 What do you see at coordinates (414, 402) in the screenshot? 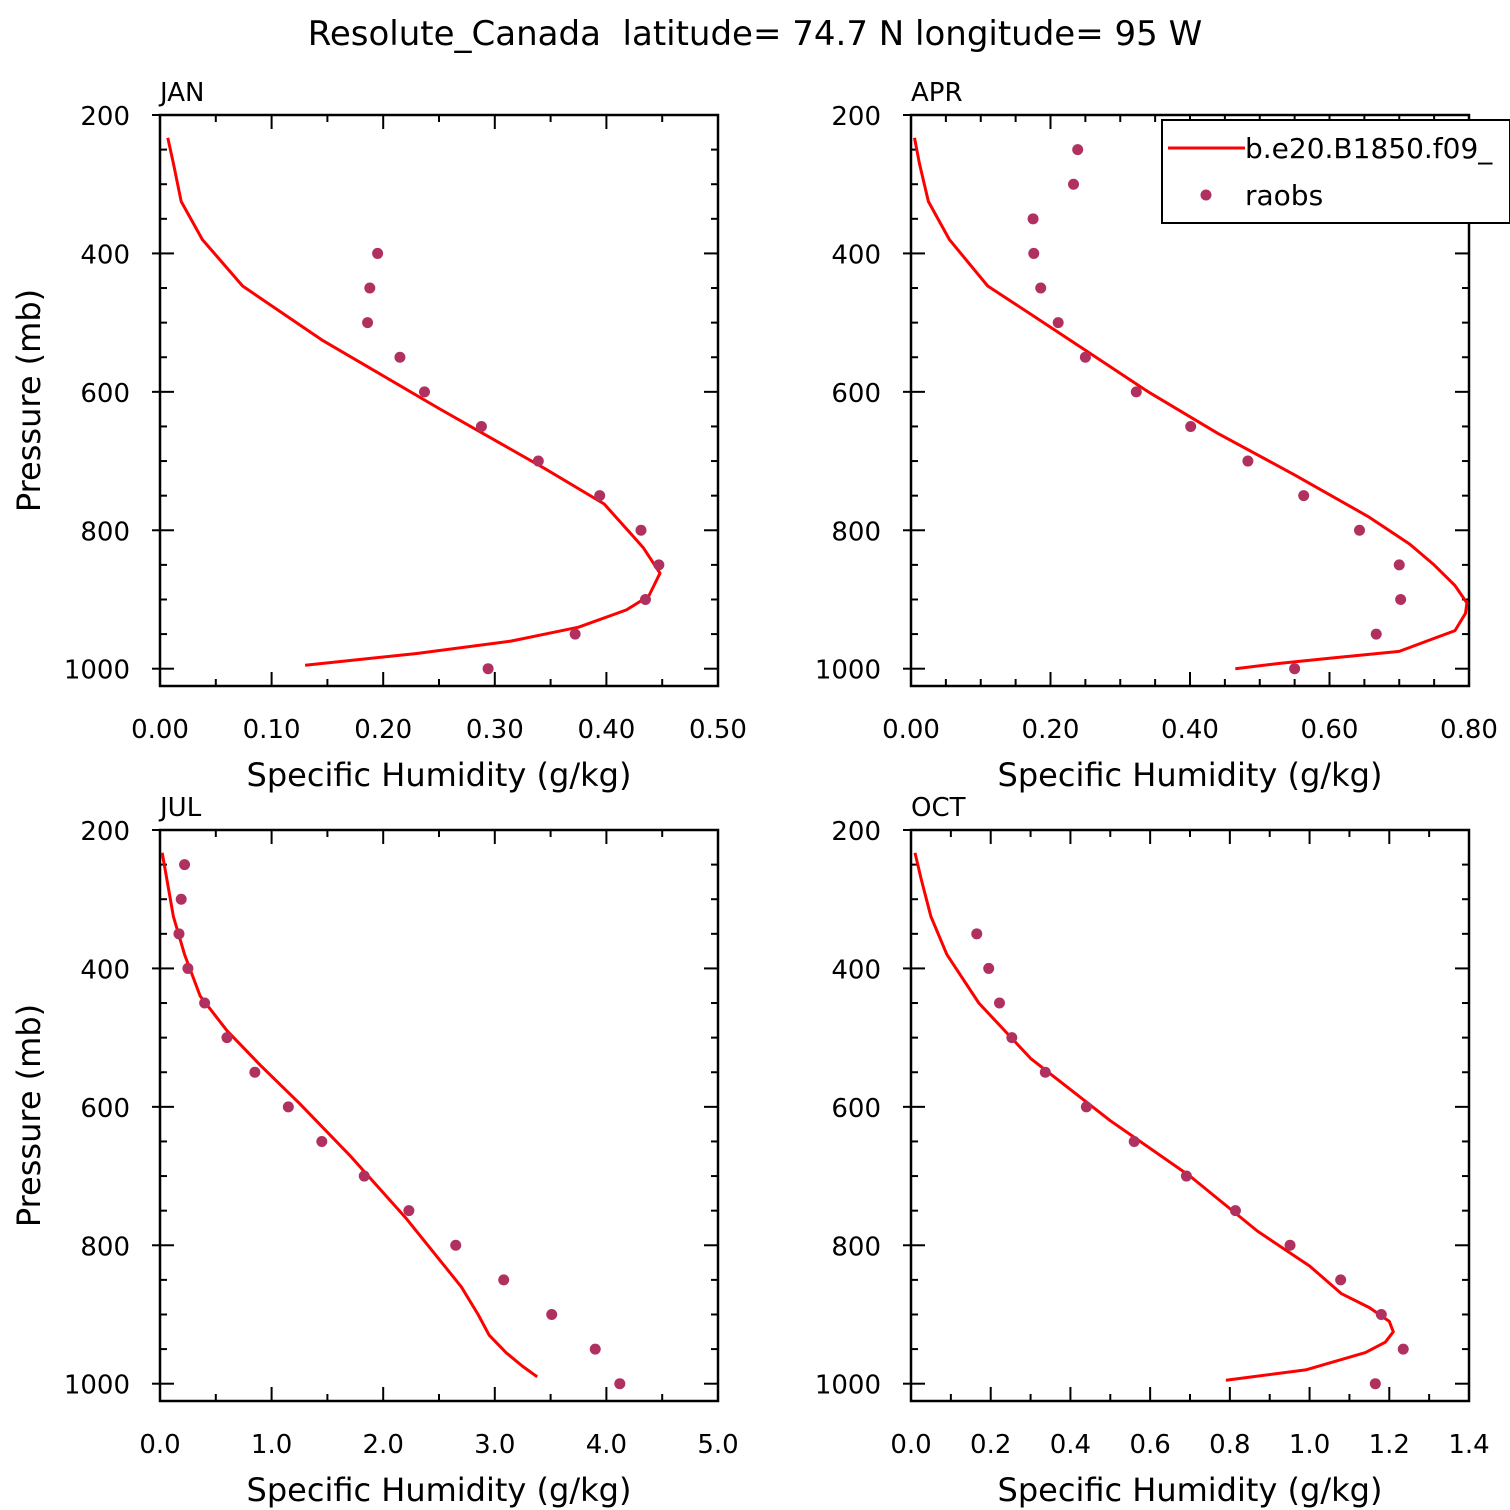
I see `model-line-jan` at bounding box center [414, 402].